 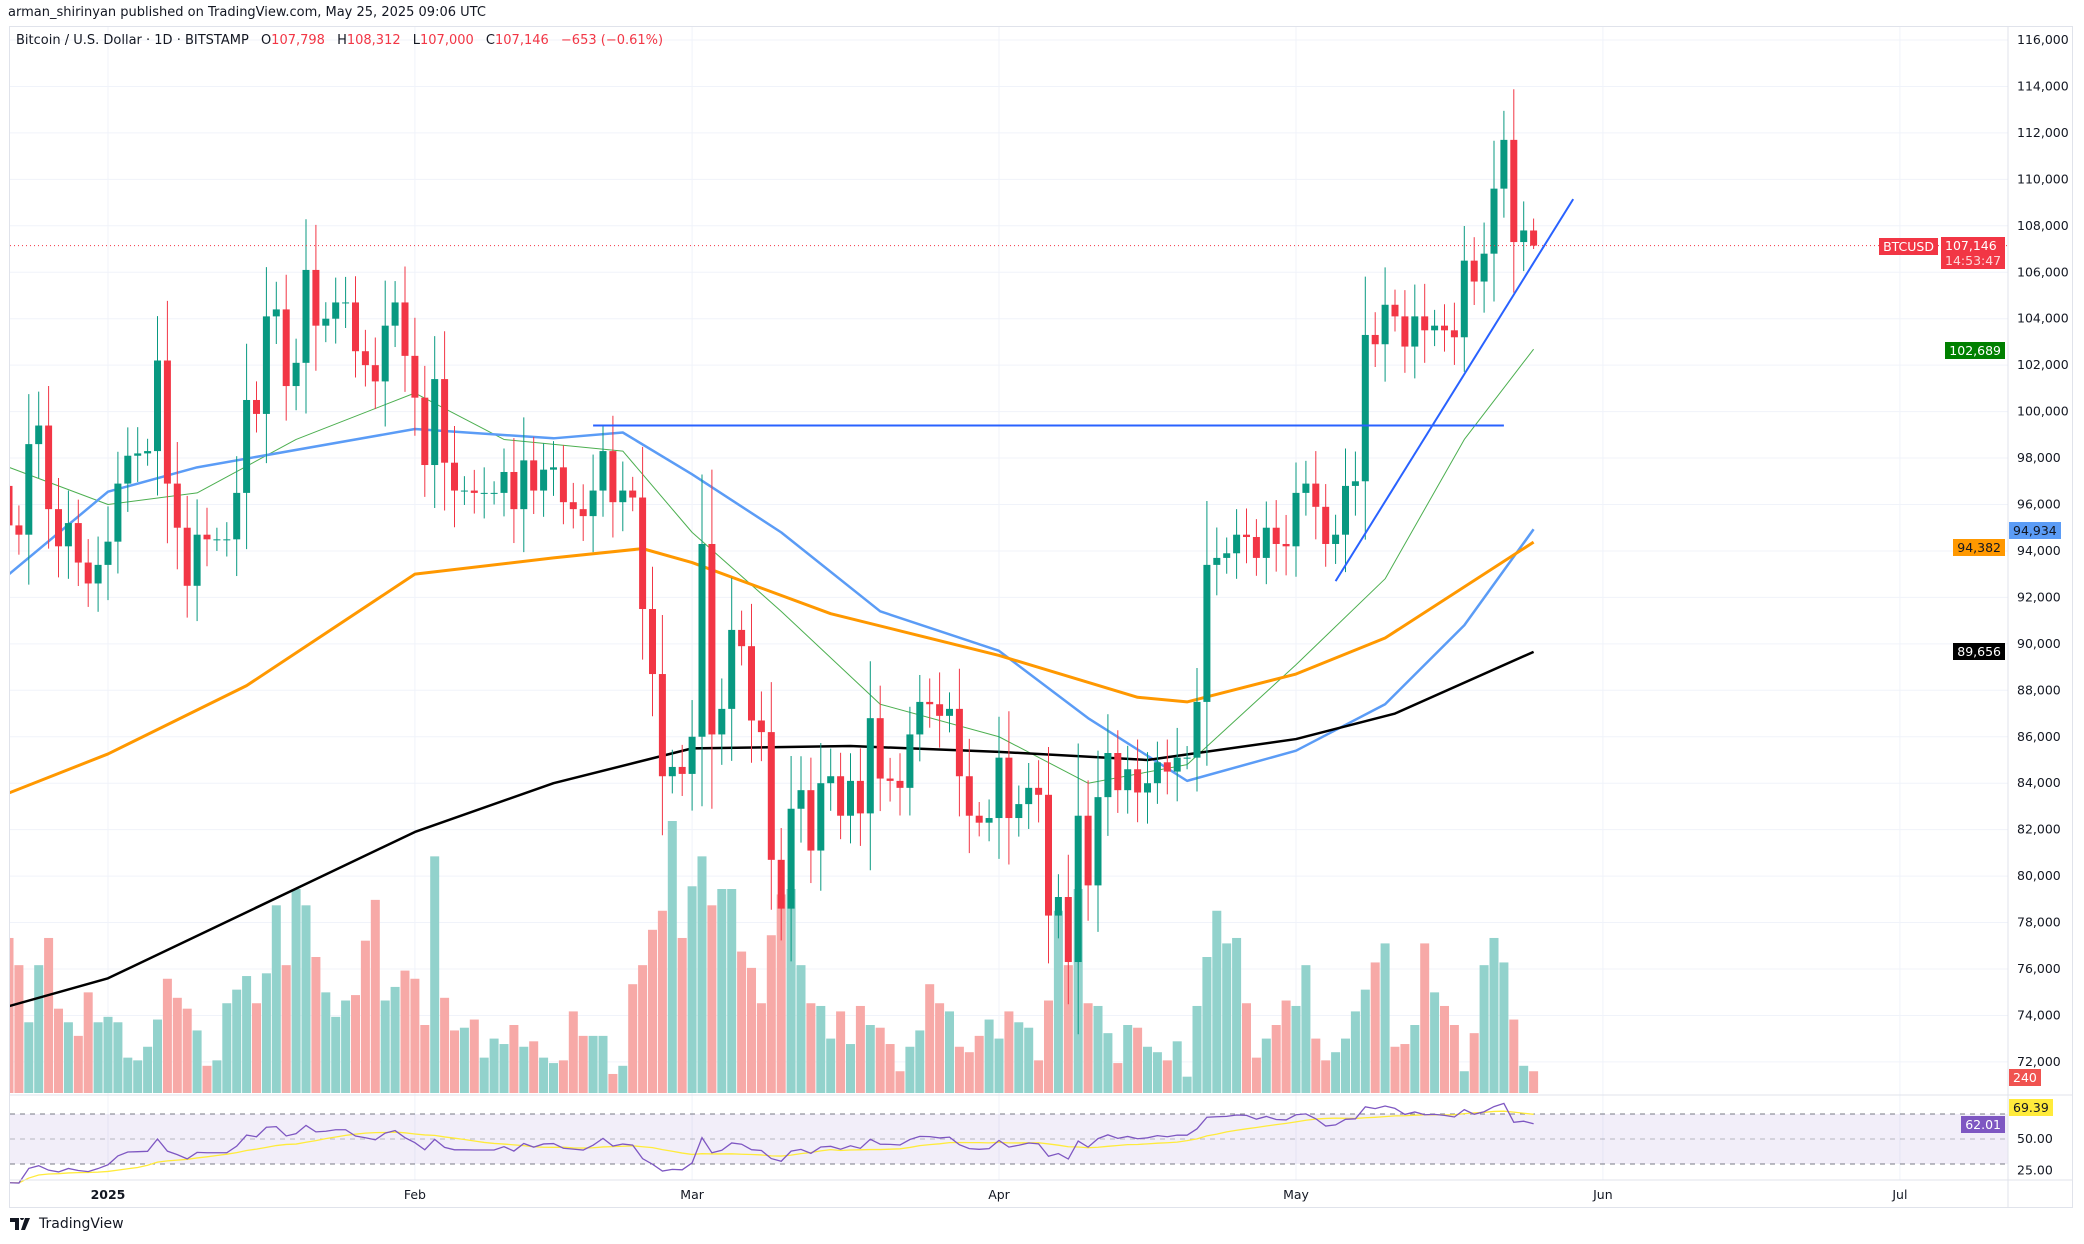 What do you see at coordinates (772, 1143) in the screenshot?
I see `rsi-line` at bounding box center [772, 1143].